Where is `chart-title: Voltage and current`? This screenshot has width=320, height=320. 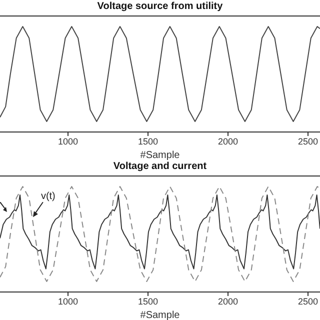 chart-title: Voltage and current is located at coordinates (160, 166).